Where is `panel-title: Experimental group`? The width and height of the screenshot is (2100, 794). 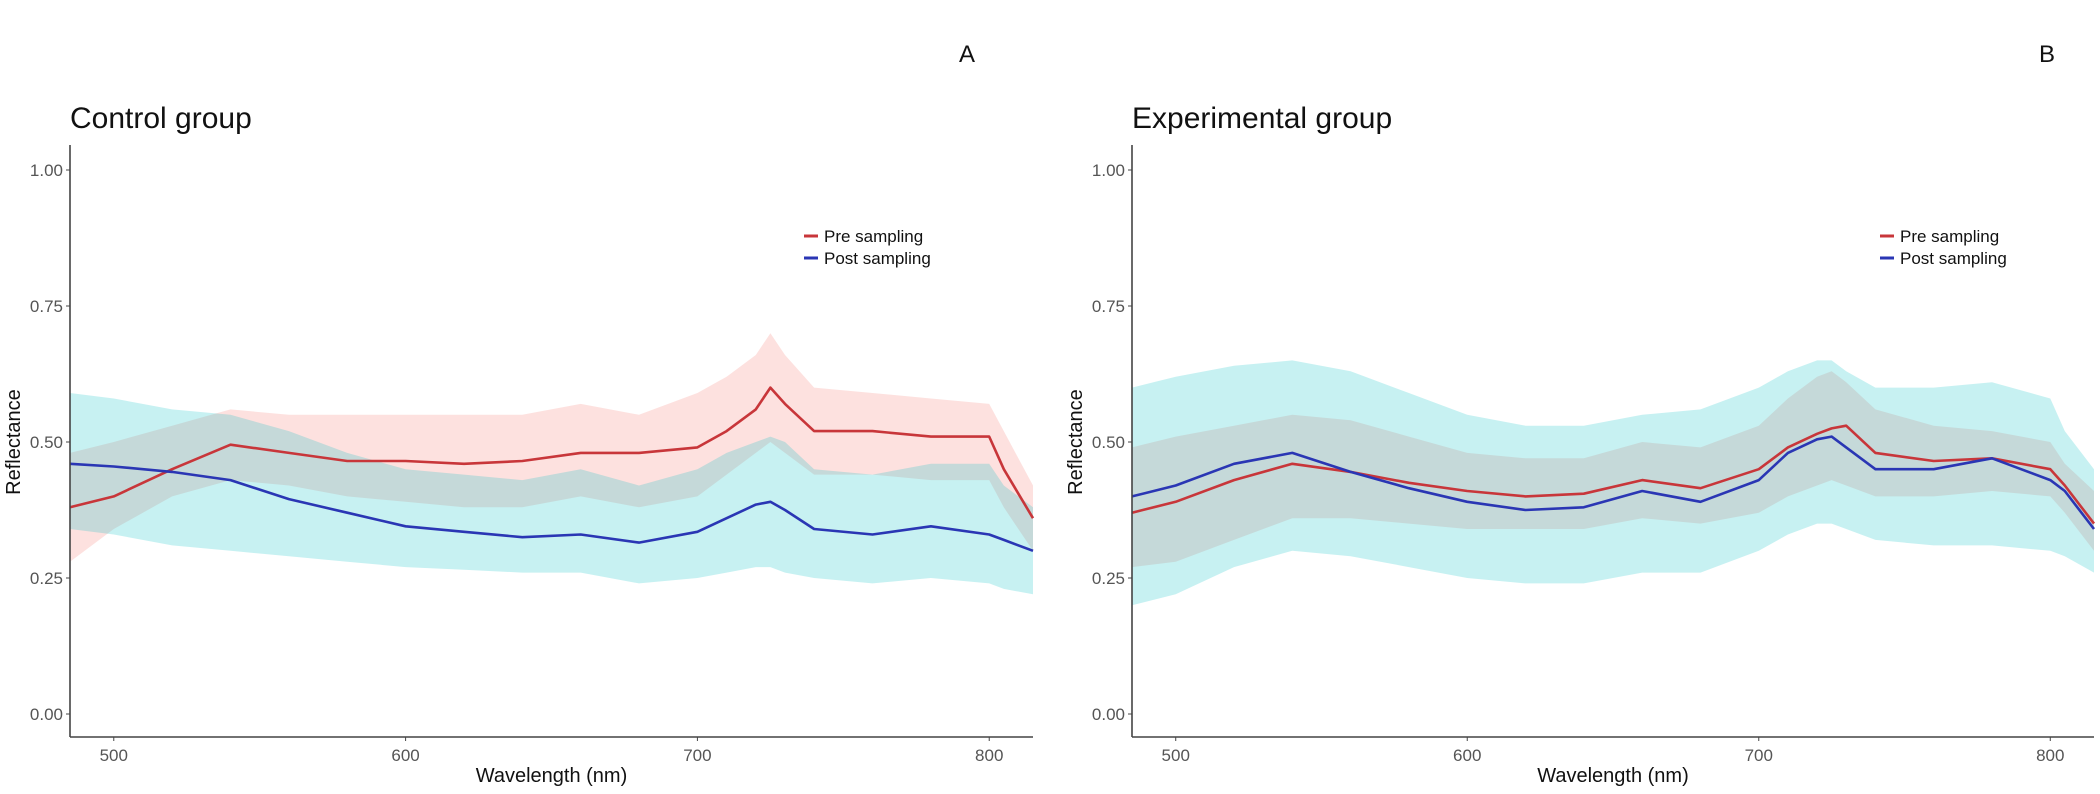 panel-title: Experimental group is located at coordinates (1262, 118).